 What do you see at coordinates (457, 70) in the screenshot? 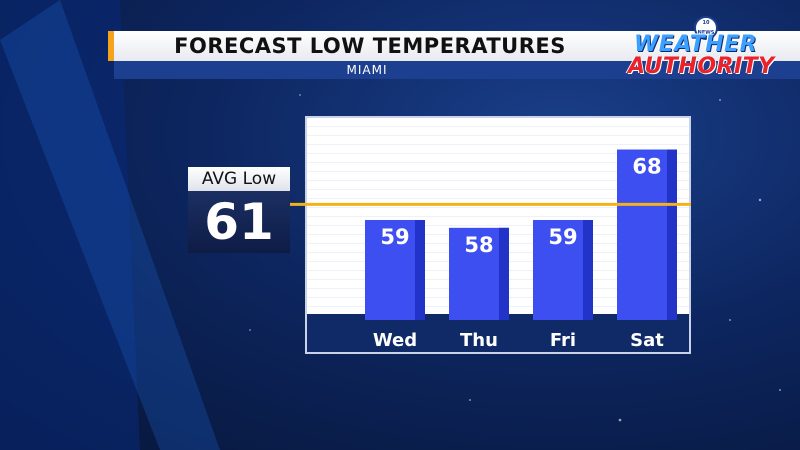
I see `subtitle-band: MIAMI` at bounding box center [457, 70].